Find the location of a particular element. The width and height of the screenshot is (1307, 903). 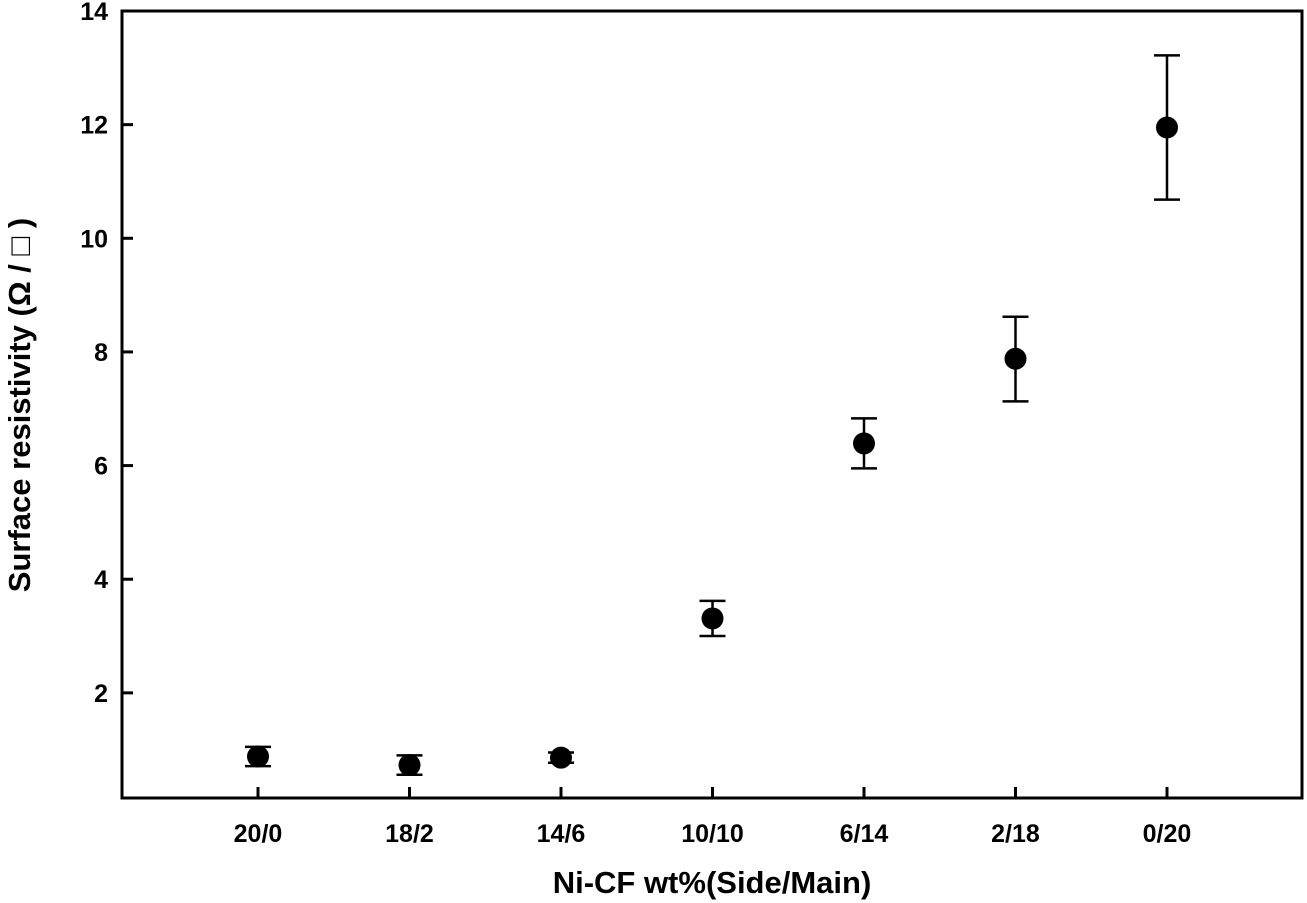

y-tick-label: 8 is located at coordinates (101, 353).